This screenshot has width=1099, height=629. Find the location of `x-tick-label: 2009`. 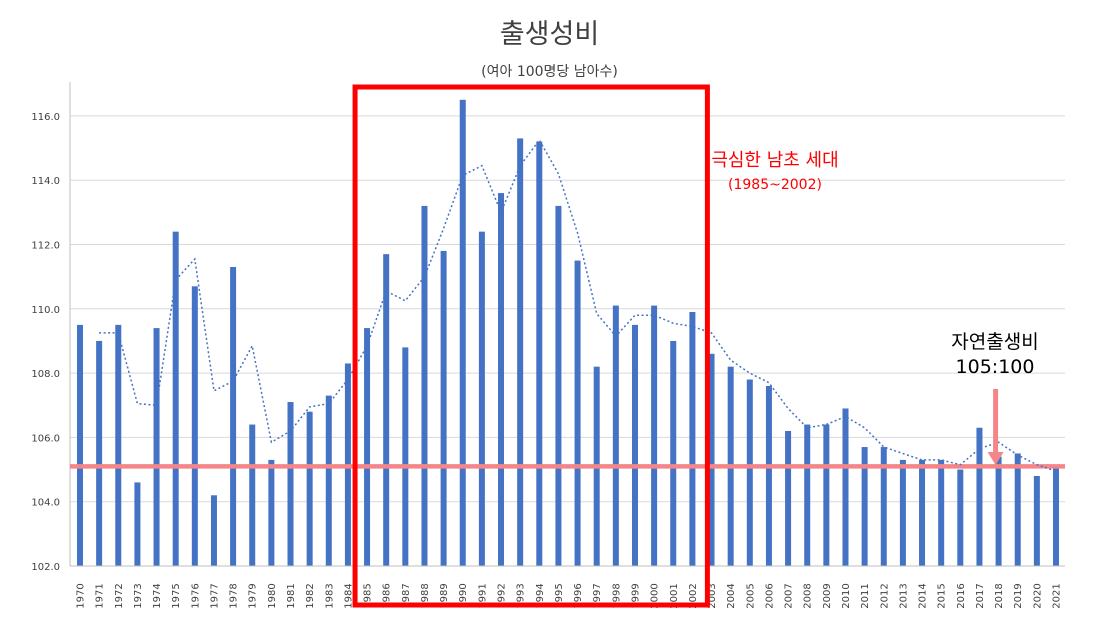

x-tick-label: 2009 is located at coordinates (827, 595).